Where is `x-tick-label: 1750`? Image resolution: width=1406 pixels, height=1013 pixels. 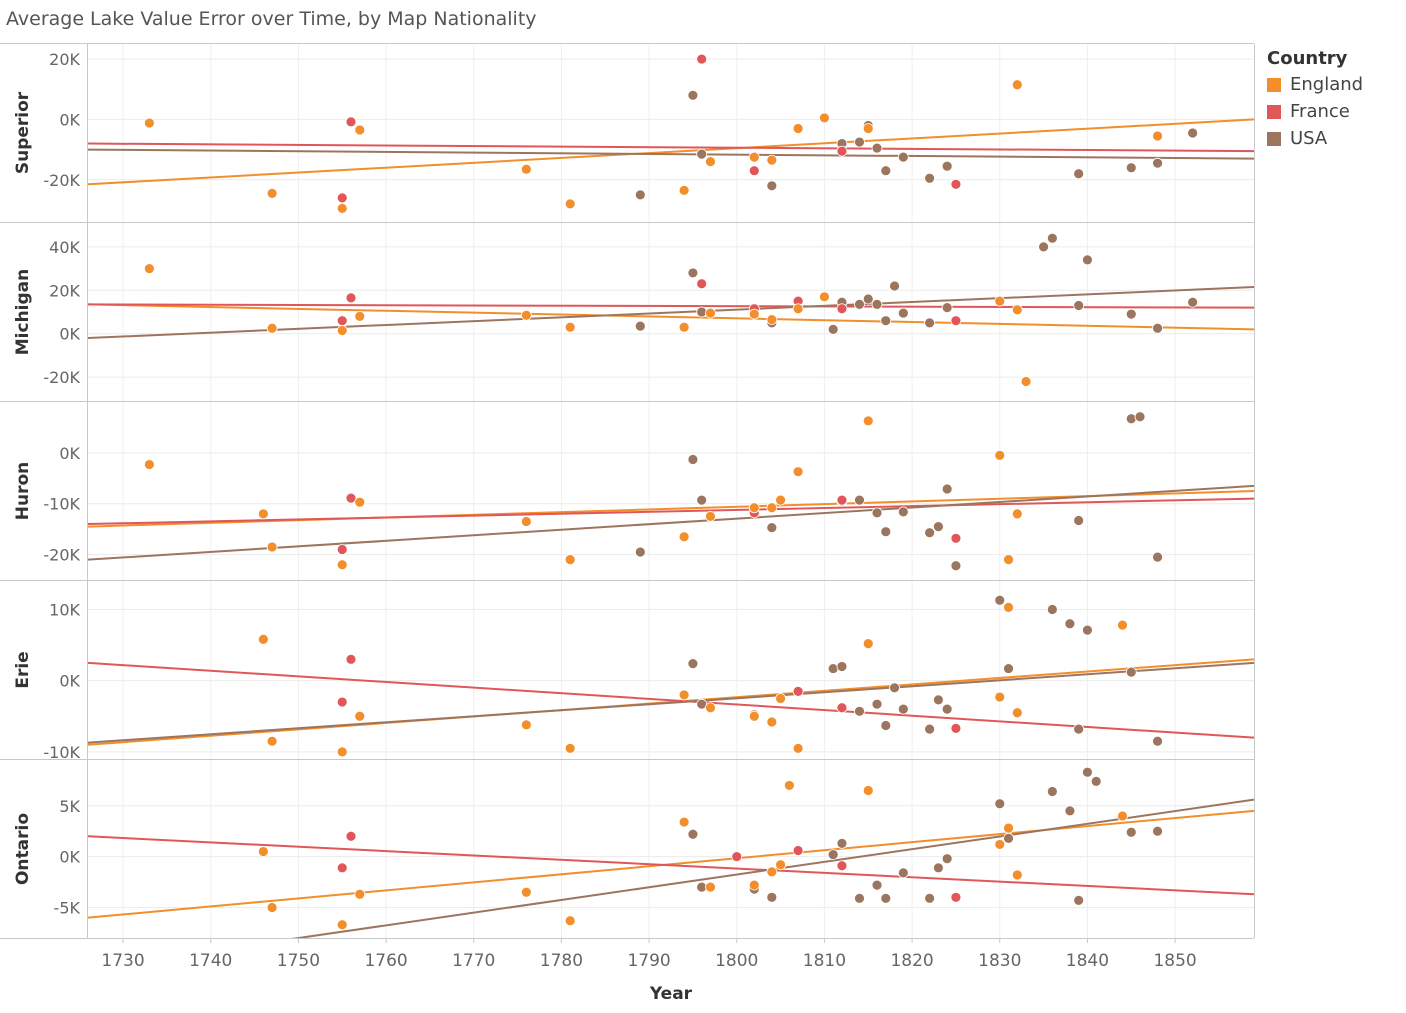 x-tick-label: 1750 is located at coordinates (298, 961).